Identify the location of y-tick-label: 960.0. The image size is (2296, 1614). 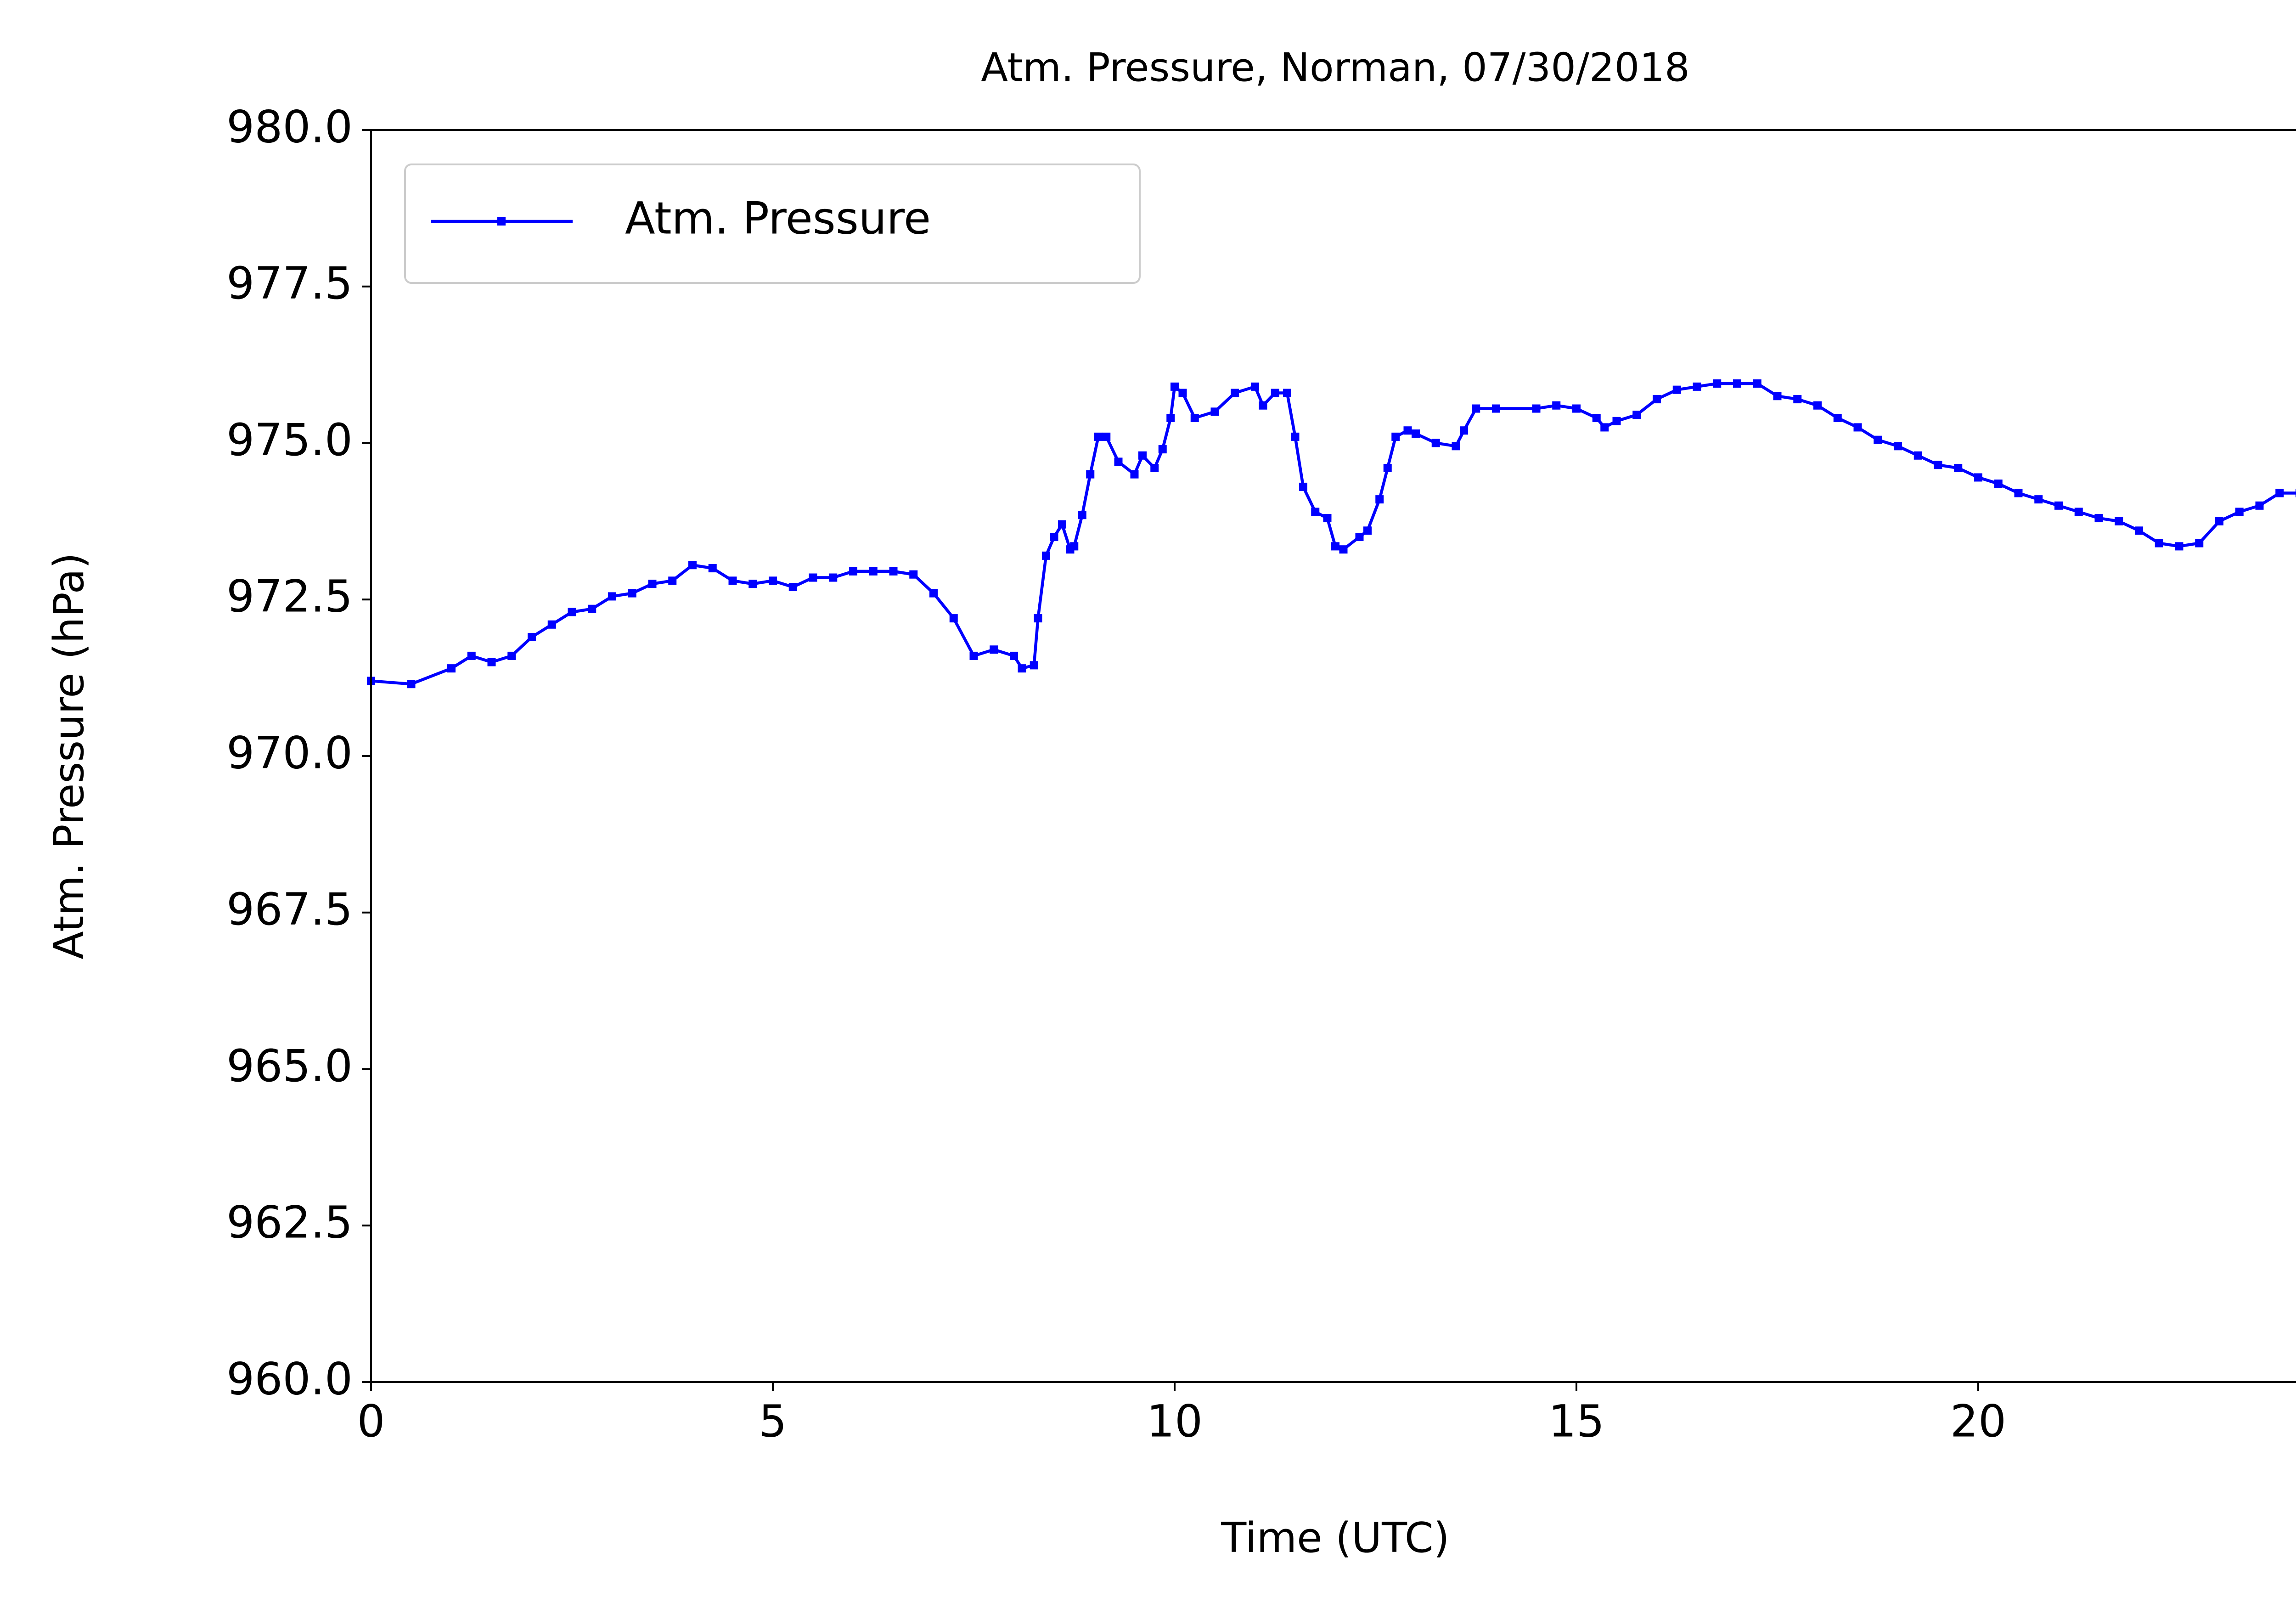
(289, 1379).